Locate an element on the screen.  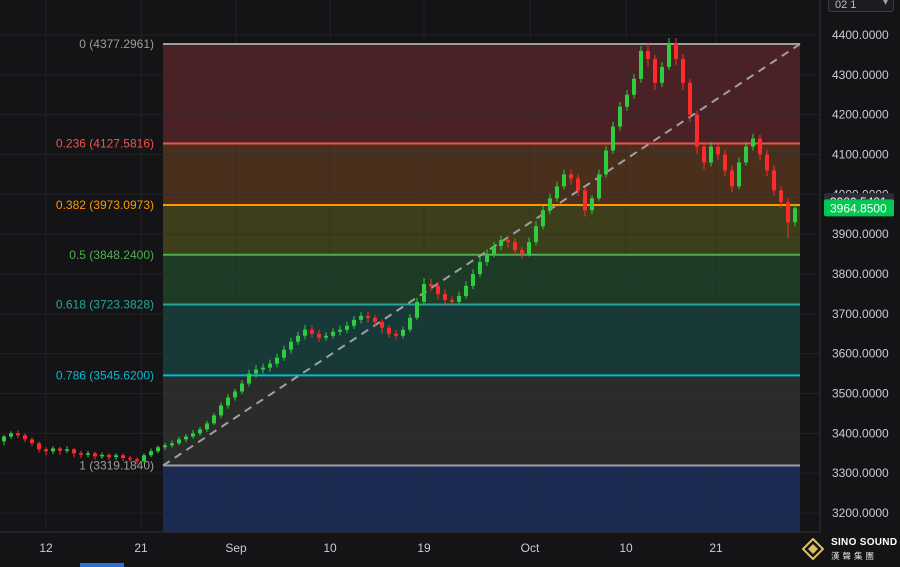
interval-dropdown: 02 1 ▾ is located at coordinates (861, 6).